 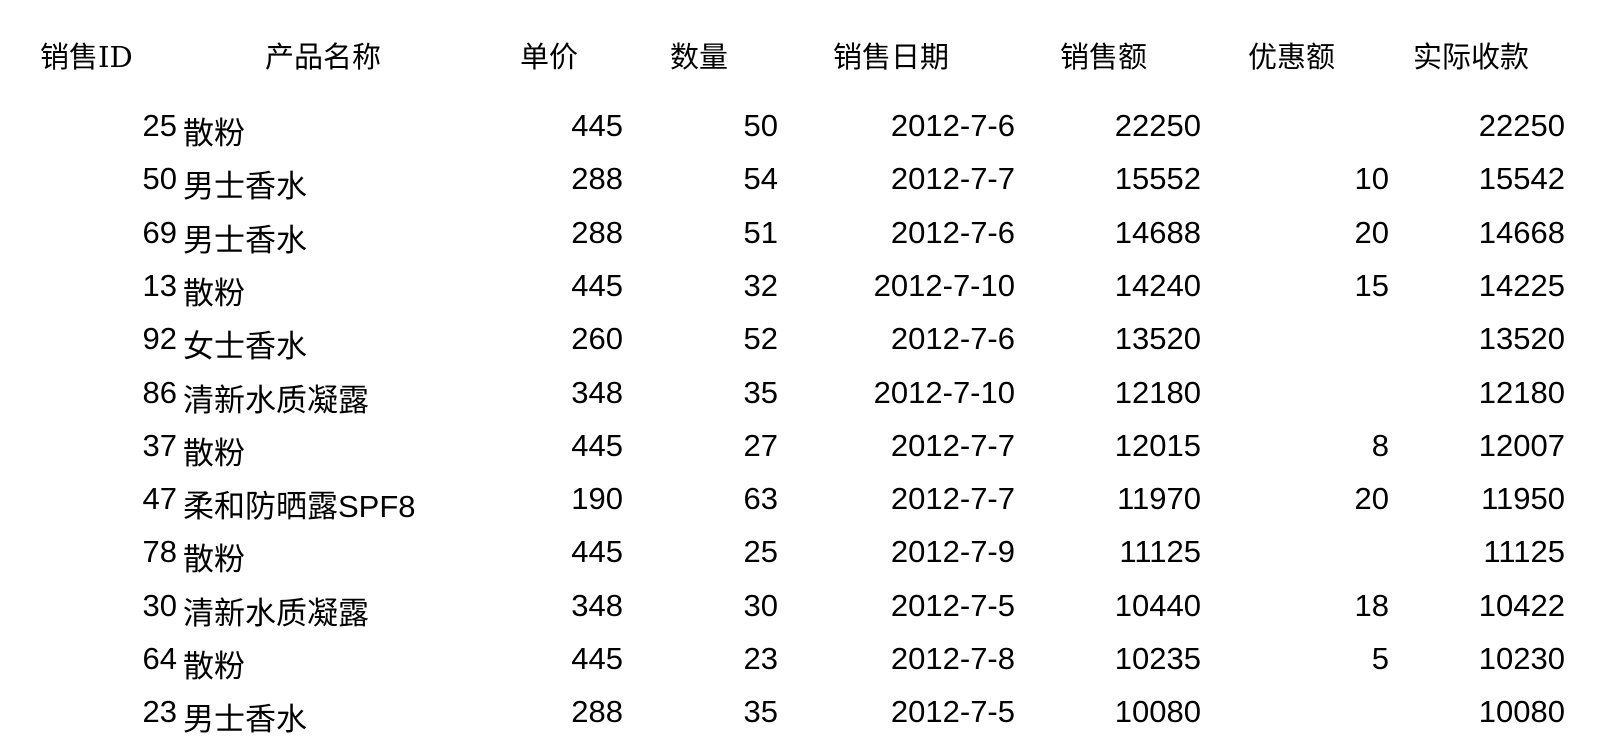 I want to click on header-discount: 优惠额, so click(x=1292, y=57).